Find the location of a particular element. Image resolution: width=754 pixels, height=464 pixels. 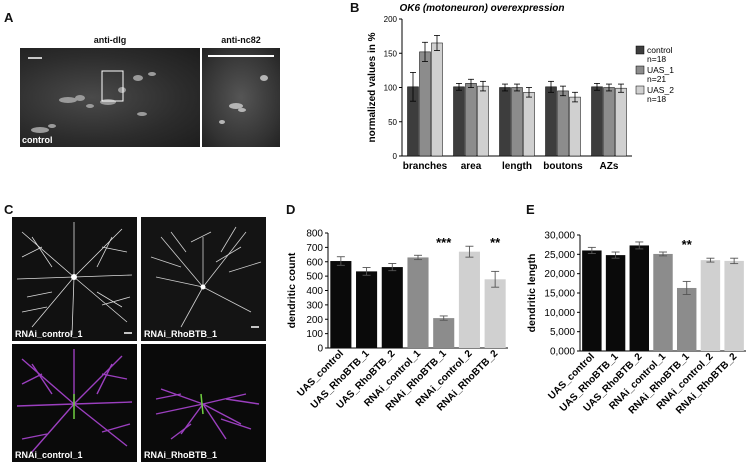

panel-d-letter: D is located at coordinates (291, 209).